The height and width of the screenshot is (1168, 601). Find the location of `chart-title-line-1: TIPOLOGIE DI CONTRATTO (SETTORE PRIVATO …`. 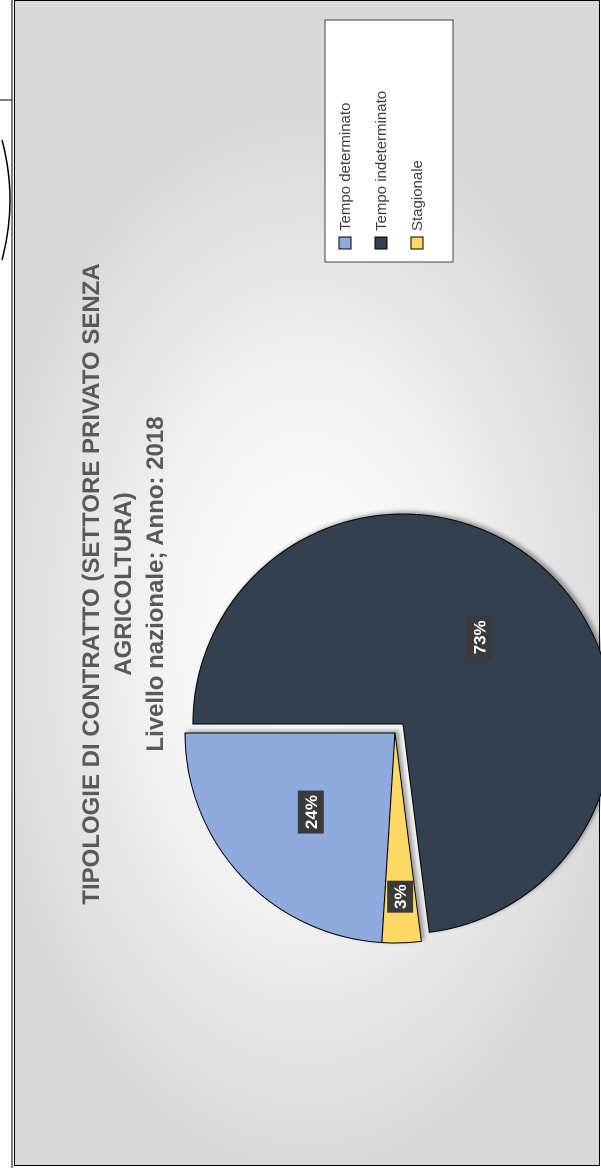

chart-title-line-1: TIPOLOGIE DI CONTRATTO (SETTORE PRIVATO … is located at coordinates (91, 583).